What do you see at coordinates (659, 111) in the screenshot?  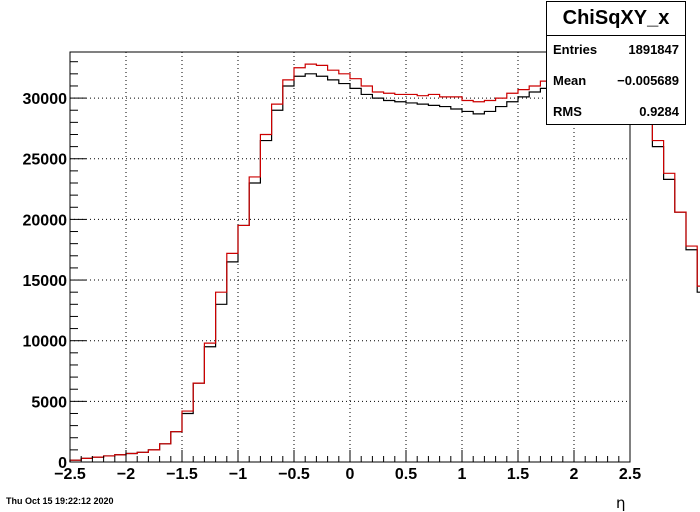 I see `stats-value: 0.9284` at bounding box center [659, 111].